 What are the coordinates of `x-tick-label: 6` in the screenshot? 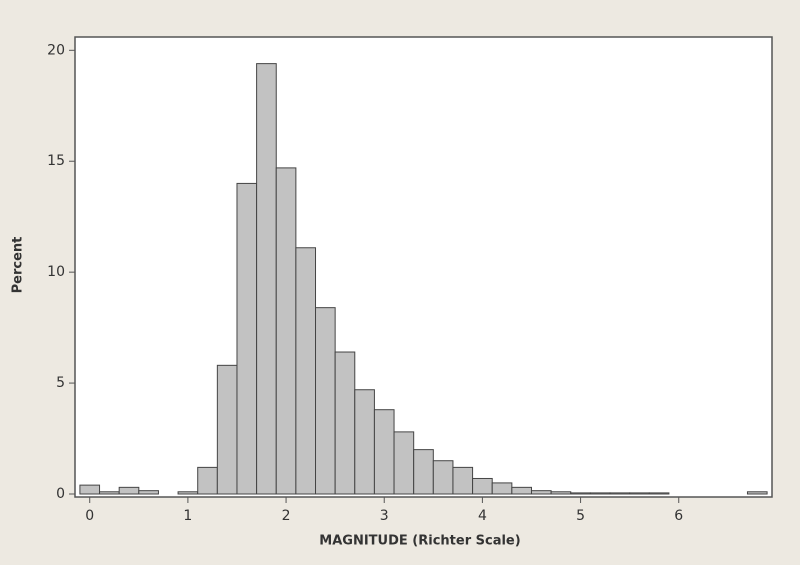 It's located at (678, 516).